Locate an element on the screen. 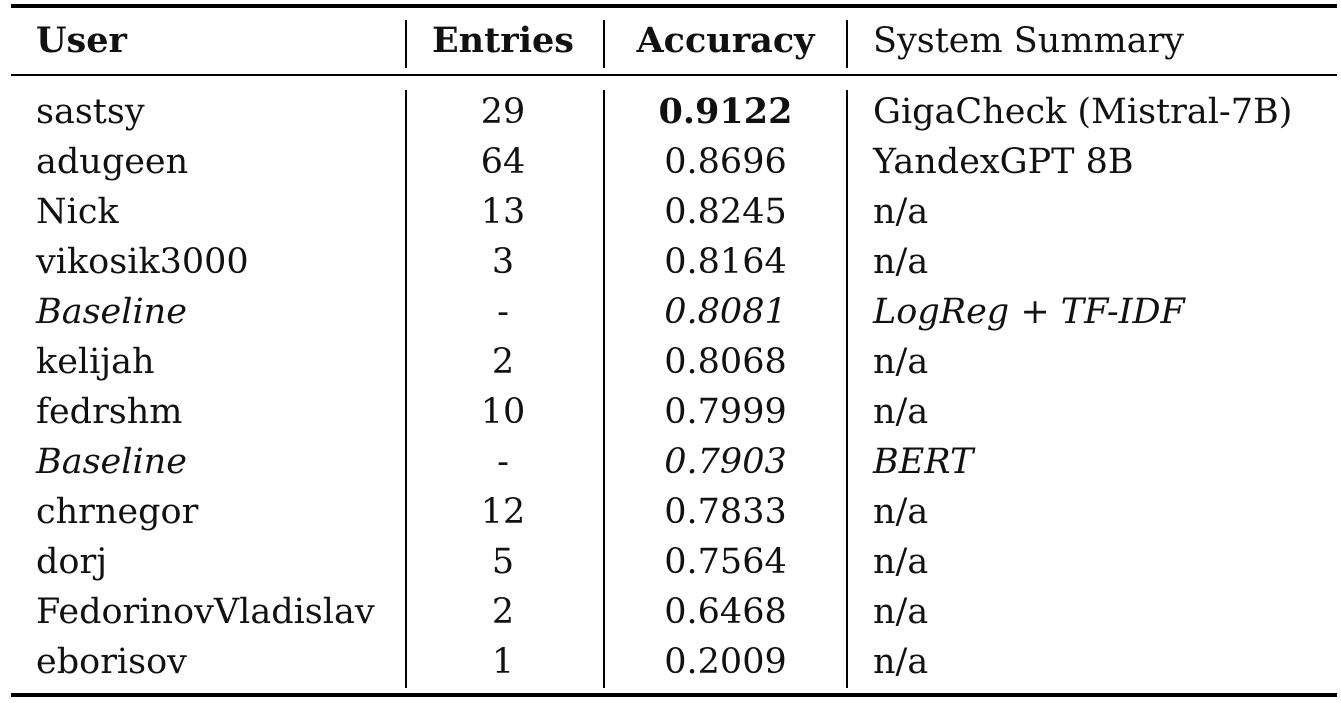  cell-user: sastsy is located at coordinates (90, 112).